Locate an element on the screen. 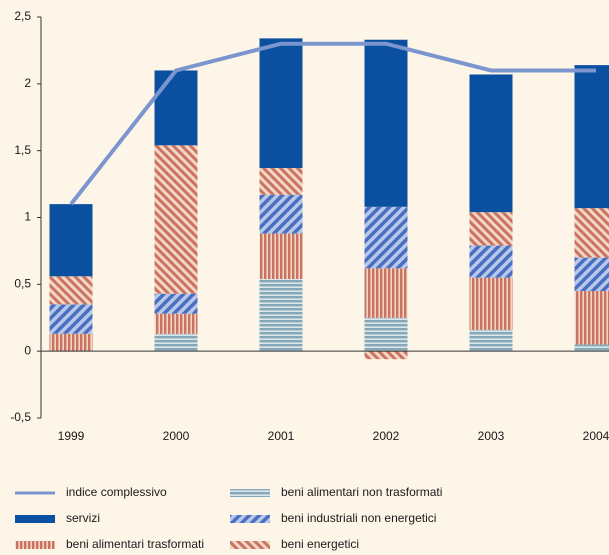 Image resolution: width=609 pixels, height=555 pixels. x-tick-label: 2003 is located at coordinates (491, 436).